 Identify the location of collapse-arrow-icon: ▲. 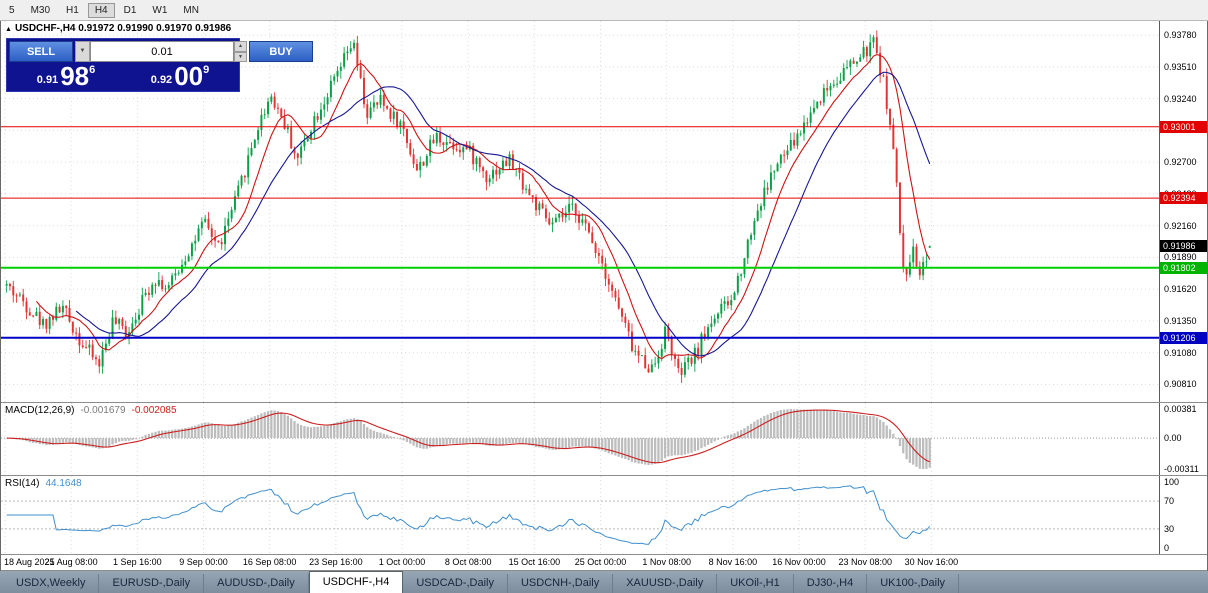
(8, 29).